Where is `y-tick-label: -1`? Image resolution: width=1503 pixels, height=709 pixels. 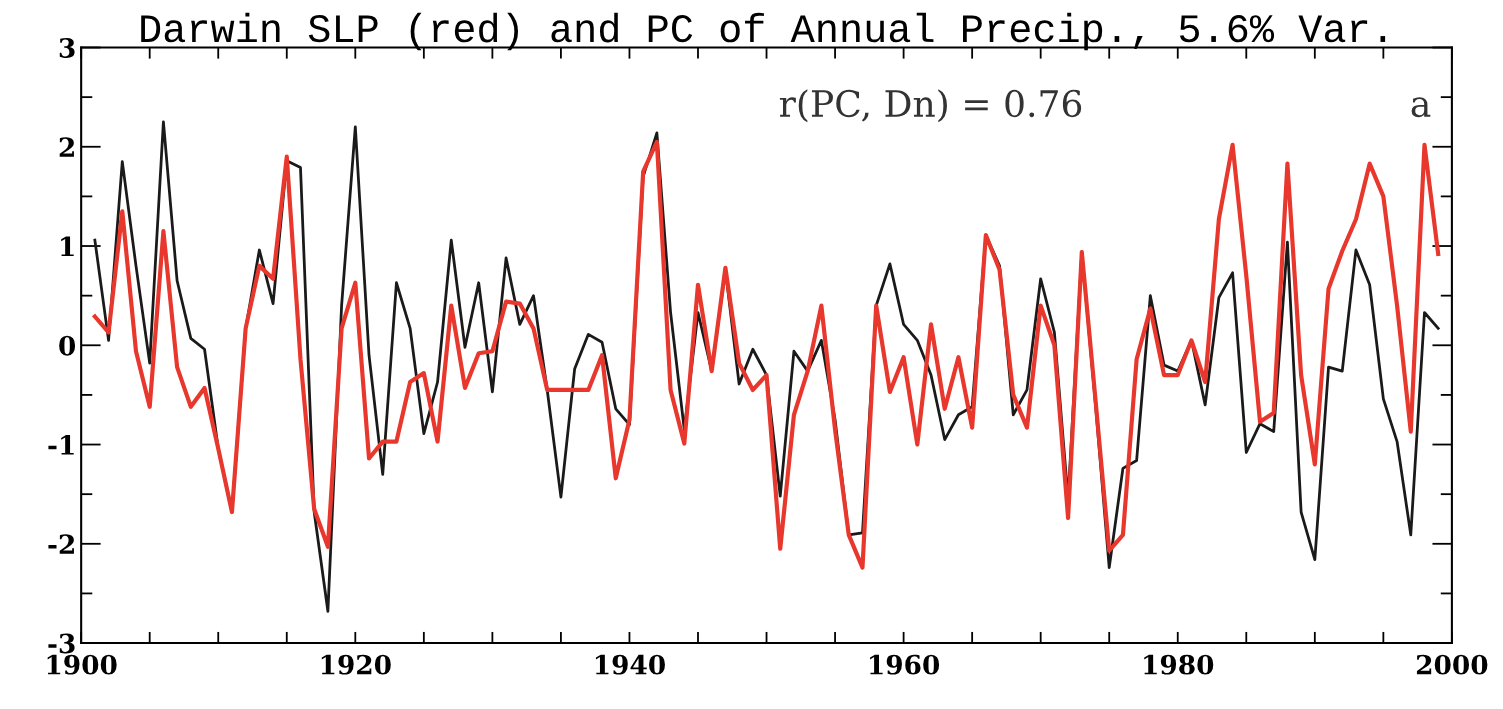 y-tick-label: -1 is located at coordinates (61, 444).